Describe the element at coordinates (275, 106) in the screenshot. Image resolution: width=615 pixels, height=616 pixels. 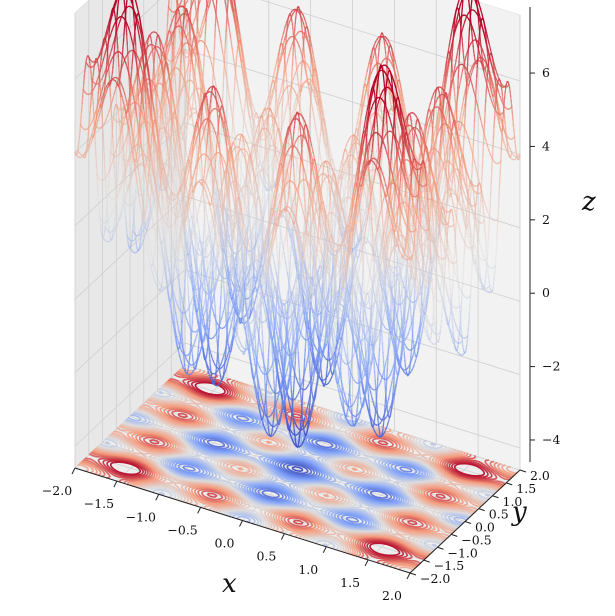
I see `wire-segment-2053` at that location.